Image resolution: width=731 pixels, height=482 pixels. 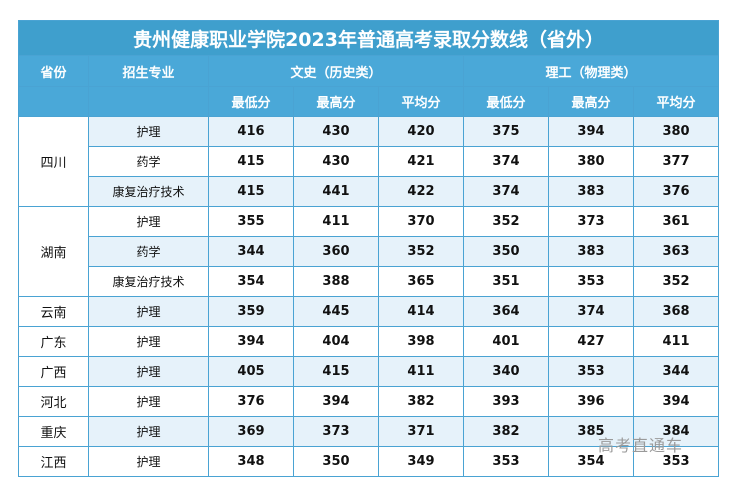 What do you see at coordinates (336, 431) in the screenshot?
I see `score-cell-w-max: 373` at bounding box center [336, 431].